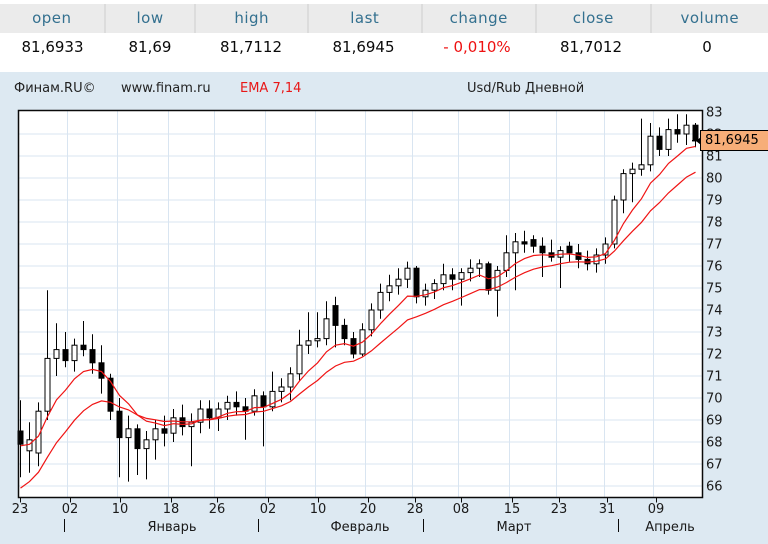 This screenshot has height=544, width=768. What do you see at coordinates (707, 47) in the screenshot?
I see `volume-value: 0` at bounding box center [707, 47].